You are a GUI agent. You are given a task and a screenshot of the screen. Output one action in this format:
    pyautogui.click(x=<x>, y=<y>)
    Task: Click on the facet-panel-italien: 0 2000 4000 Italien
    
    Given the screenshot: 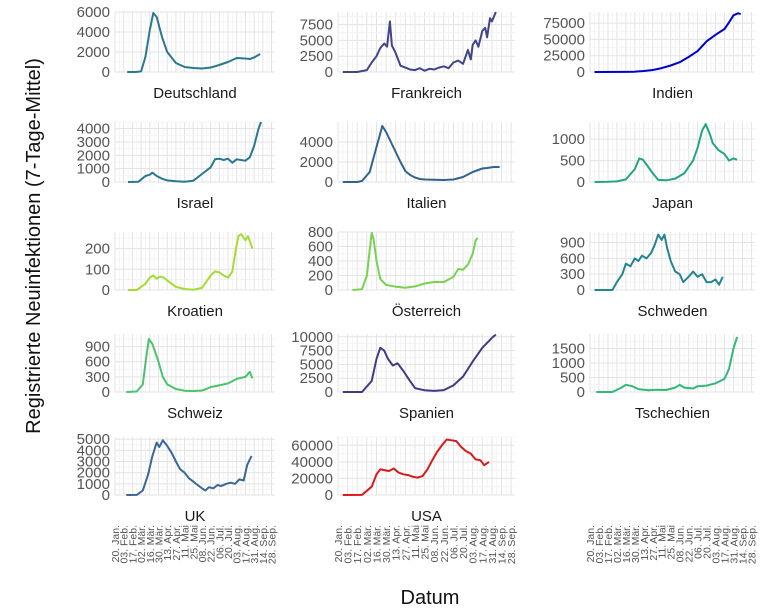 What is the action you would take?
    pyautogui.click(x=407, y=167)
    